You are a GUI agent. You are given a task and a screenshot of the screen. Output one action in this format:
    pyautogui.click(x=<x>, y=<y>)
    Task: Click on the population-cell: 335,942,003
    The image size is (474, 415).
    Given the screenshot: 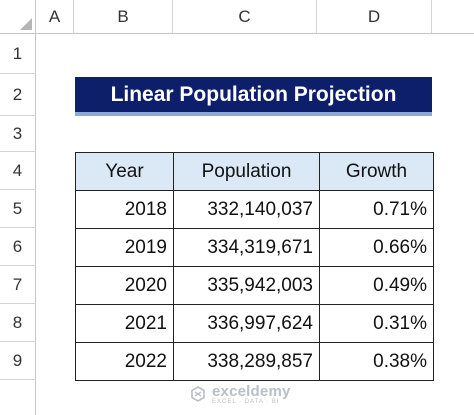 What is the action you would take?
    pyautogui.click(x=246, y=285)
    